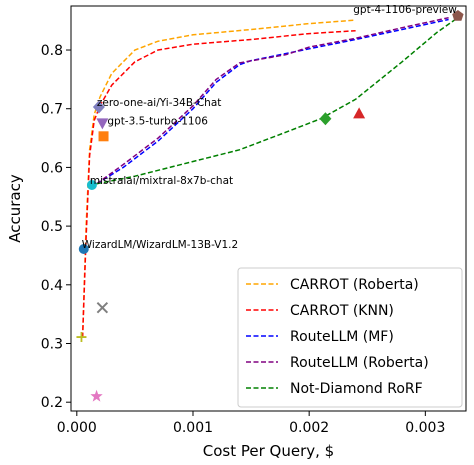 The image size is (474, 465). What do you see at coordinates (425, 428) in the screenshot?
I see `x-tick-label: 0.003` at bounding box center [425, 428].